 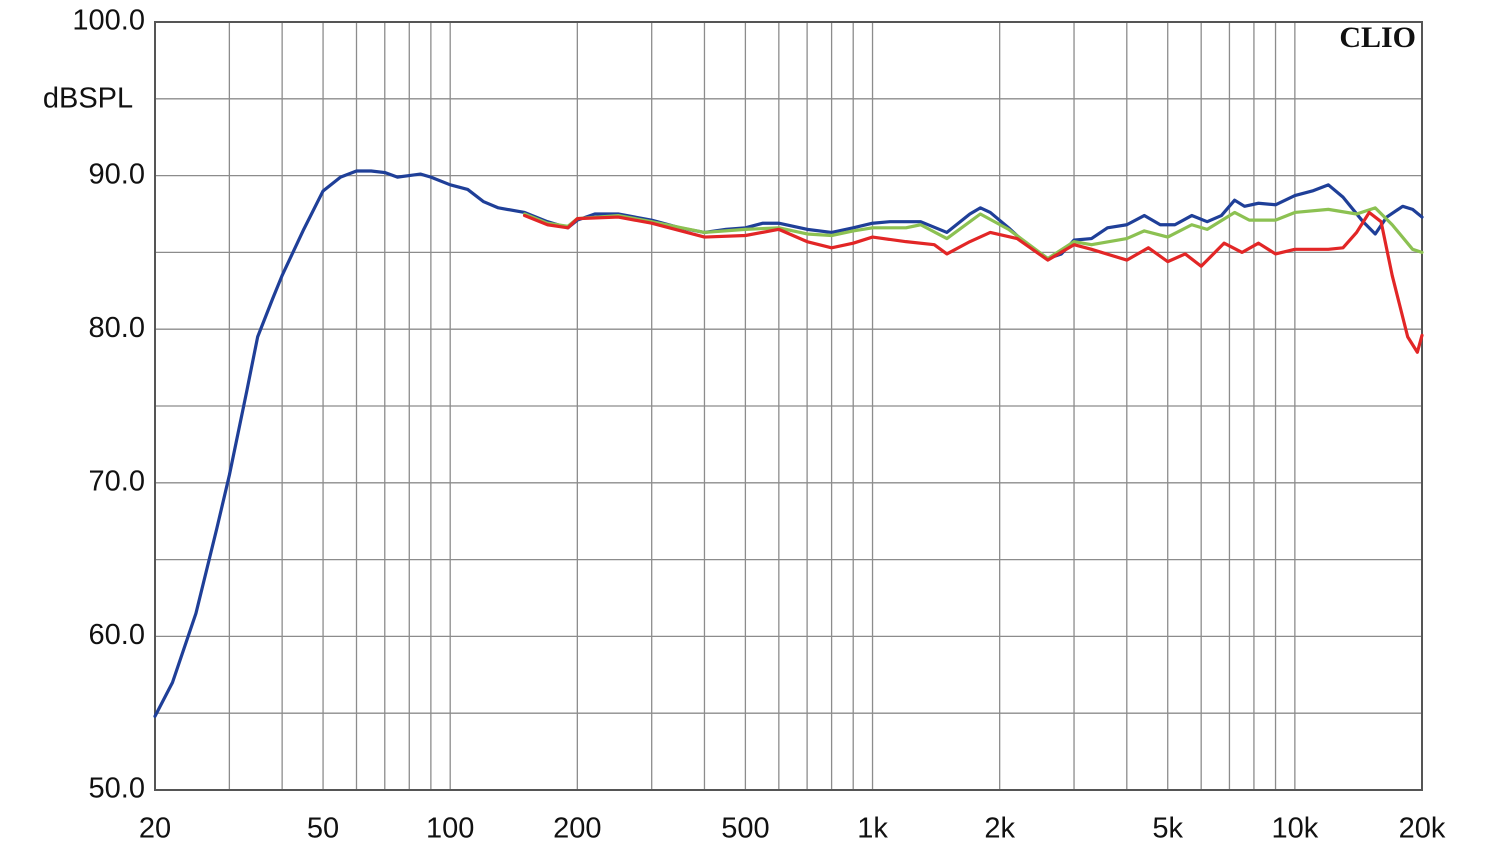 I want to click on annotation: CLIO, so click(x=1377, y=37).